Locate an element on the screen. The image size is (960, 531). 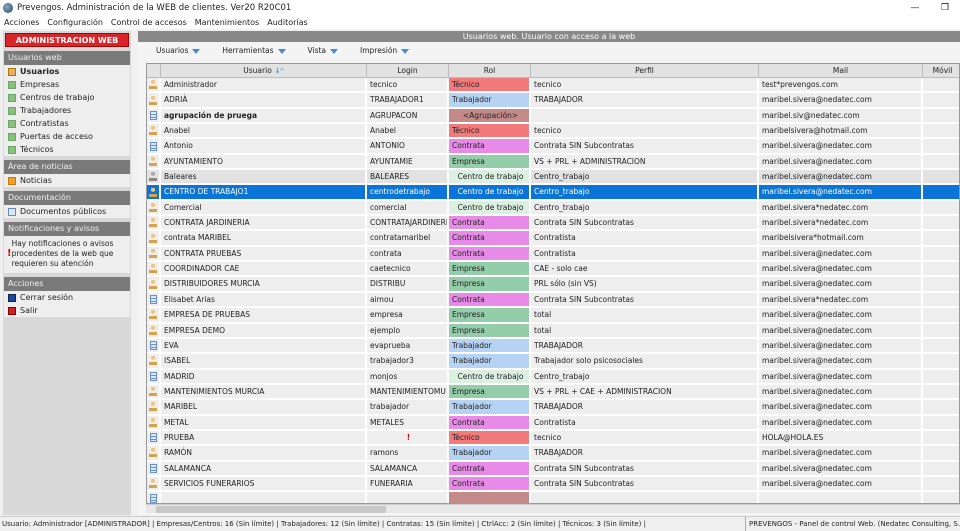
header-login: Login is located at coordinates (408, 70).